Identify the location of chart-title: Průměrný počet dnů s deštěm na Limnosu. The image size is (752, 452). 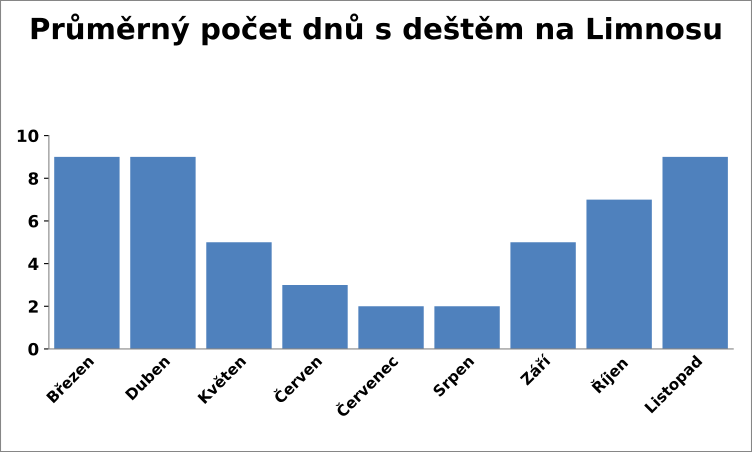
(376, 30).